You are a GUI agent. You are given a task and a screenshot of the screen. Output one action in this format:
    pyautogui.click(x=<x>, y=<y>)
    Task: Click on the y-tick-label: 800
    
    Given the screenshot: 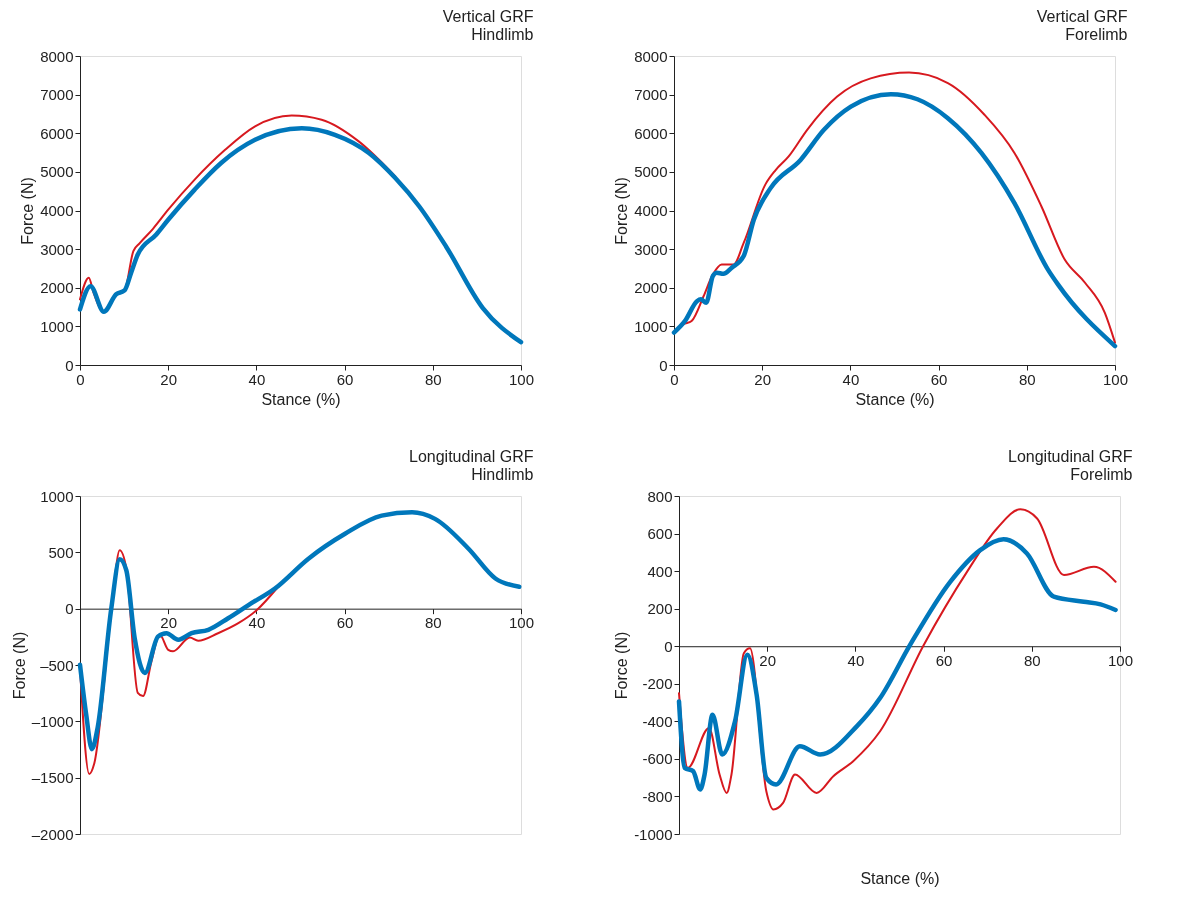 What is the action you would take?
    pyautogui.click(x=660, y=496)
    